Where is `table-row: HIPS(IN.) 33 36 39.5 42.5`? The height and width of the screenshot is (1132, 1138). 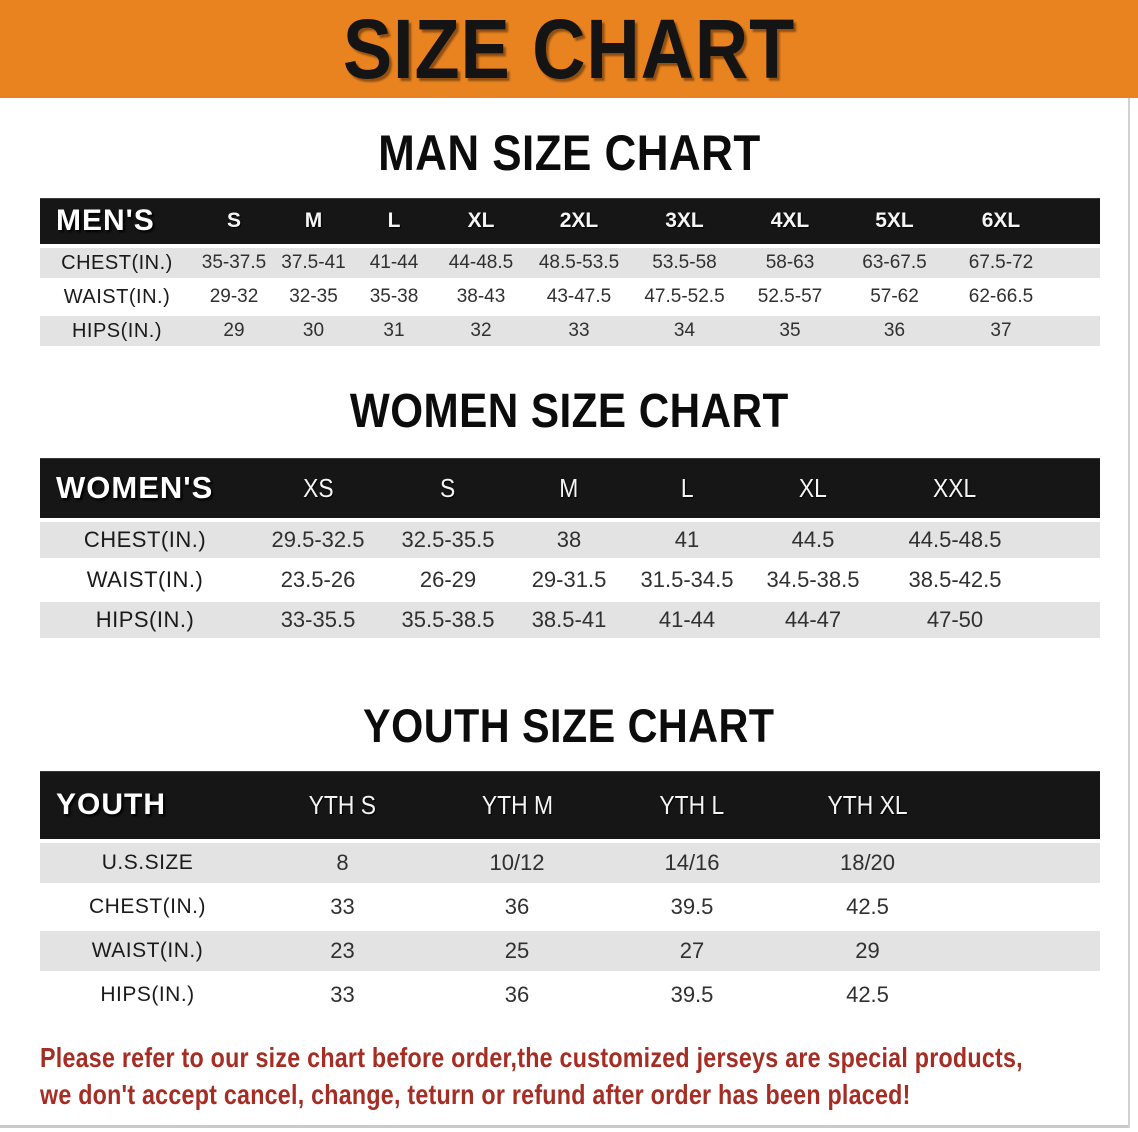
table-row: HIPS(IN.) 33 36 39.5 42.5 is located at coordinates (570, 997).